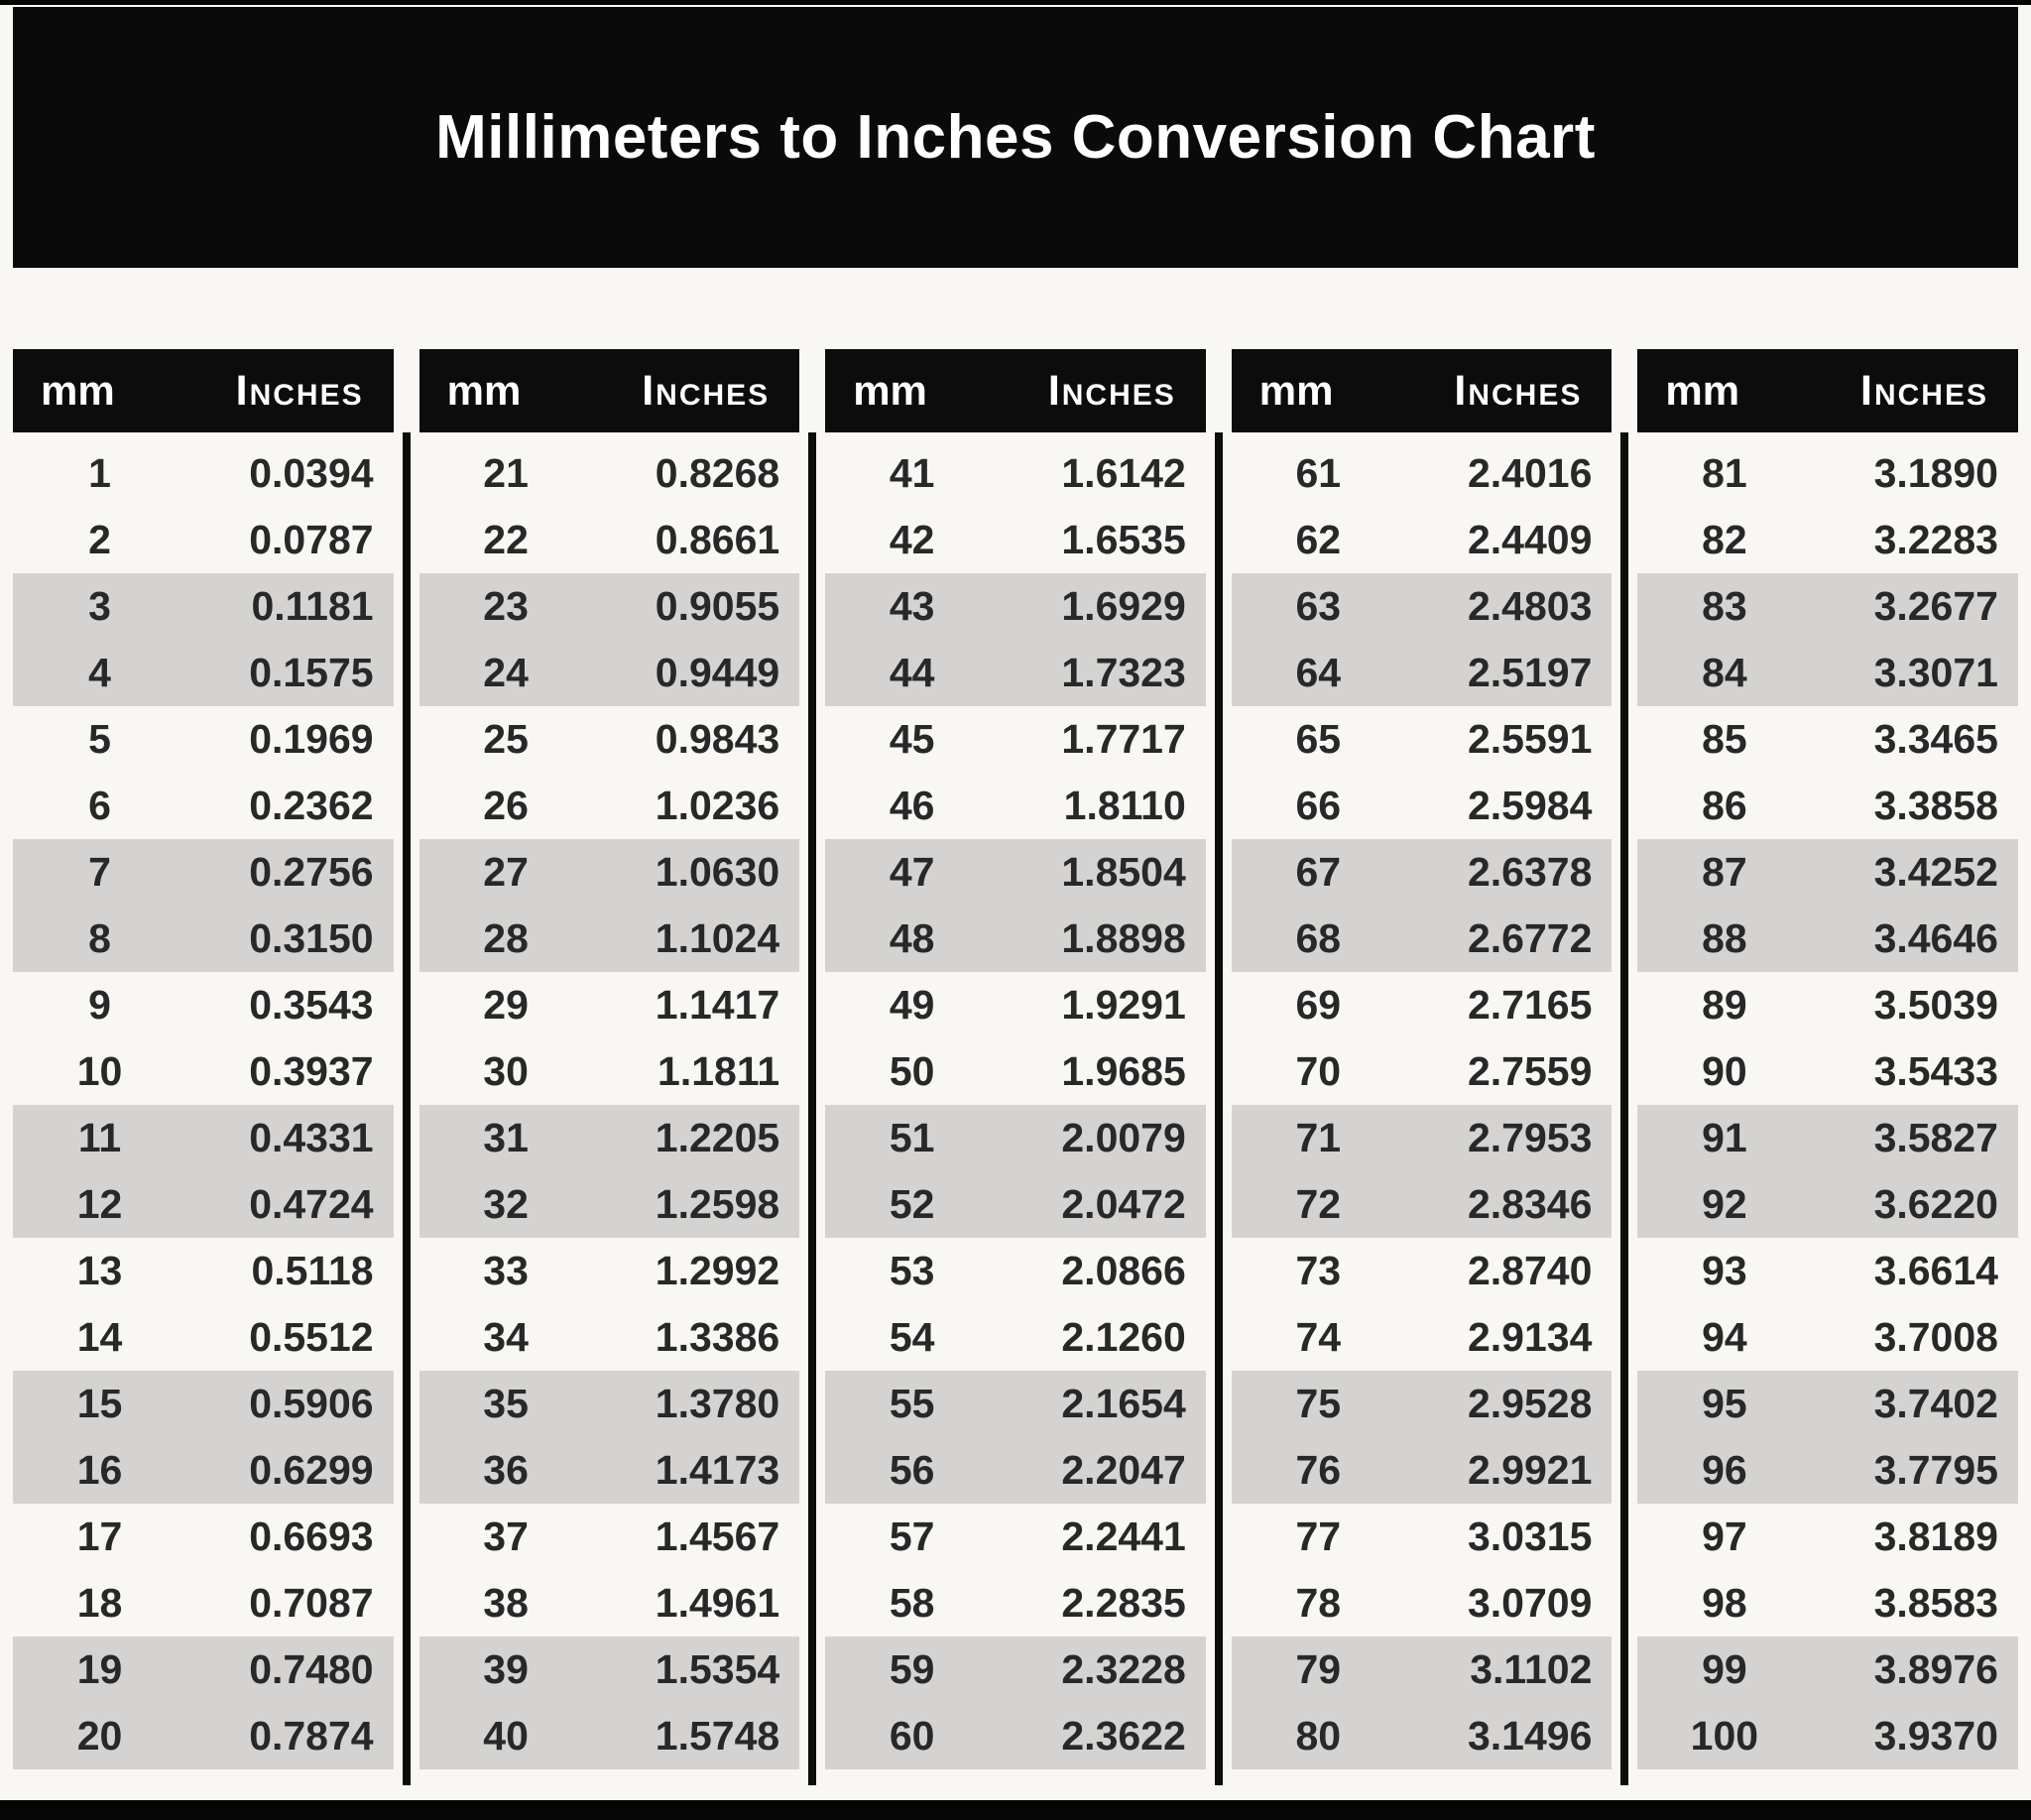  I want to click on inches-value: 2.6378, so click(1530, 872).